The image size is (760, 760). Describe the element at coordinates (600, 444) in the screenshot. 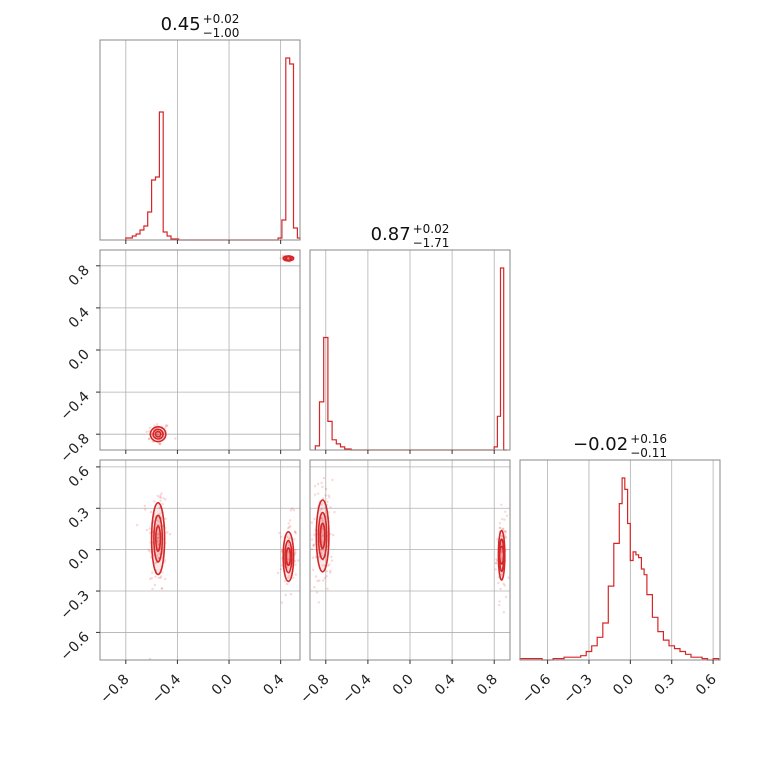

I see `param-title-value: −0.02` at that location.